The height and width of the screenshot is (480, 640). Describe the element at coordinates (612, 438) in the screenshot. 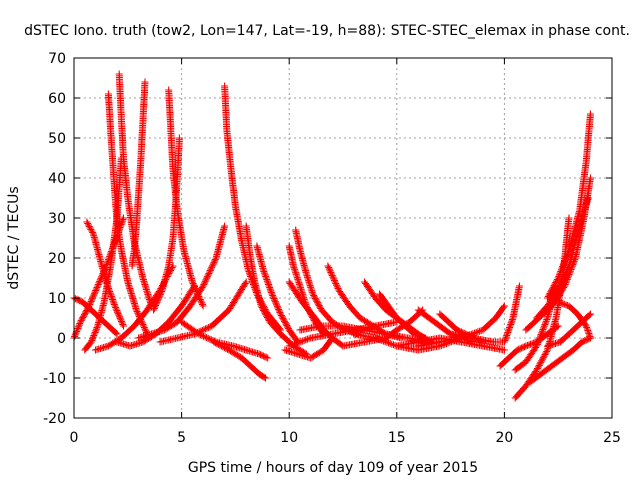

I see `x-tick-label: 25` at that location.